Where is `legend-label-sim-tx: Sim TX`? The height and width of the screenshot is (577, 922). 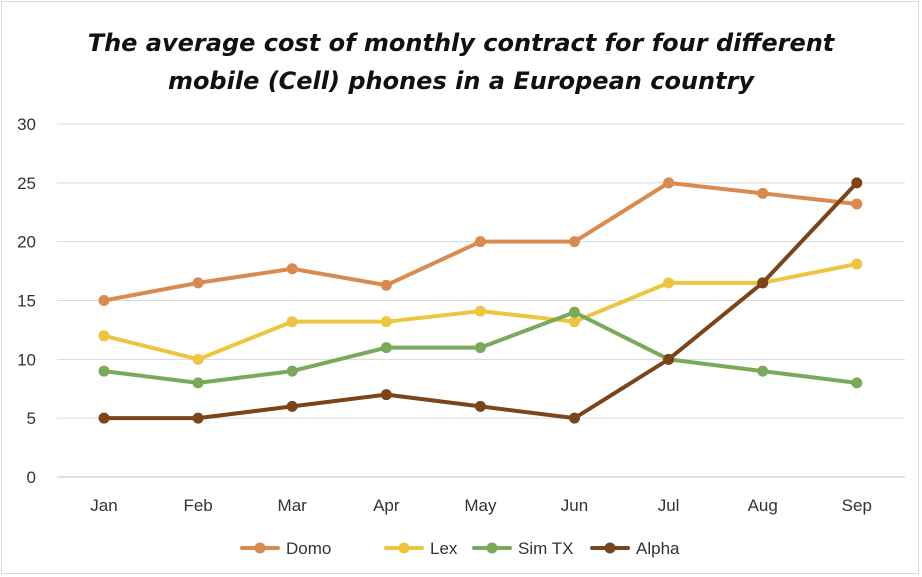 legend-label-sim-tx: Sim TX is located at coordinates (545, 548).